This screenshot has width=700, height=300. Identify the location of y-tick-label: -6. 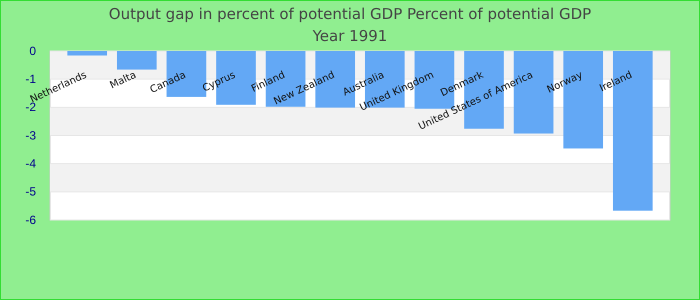
(30, 219).